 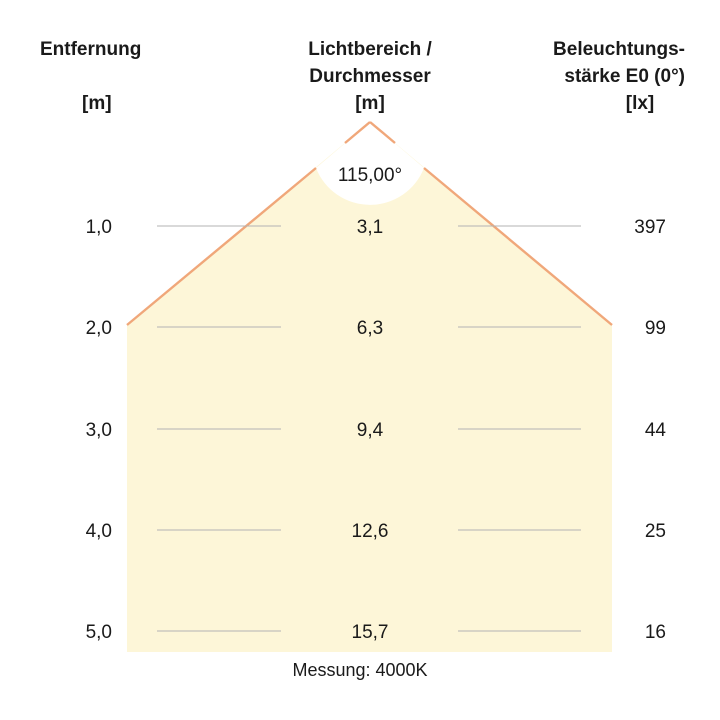 What do you see at coordinates (382, 132) in the screenshot?
I see `beam-edge-right-top` at bounding box center [382, 132].